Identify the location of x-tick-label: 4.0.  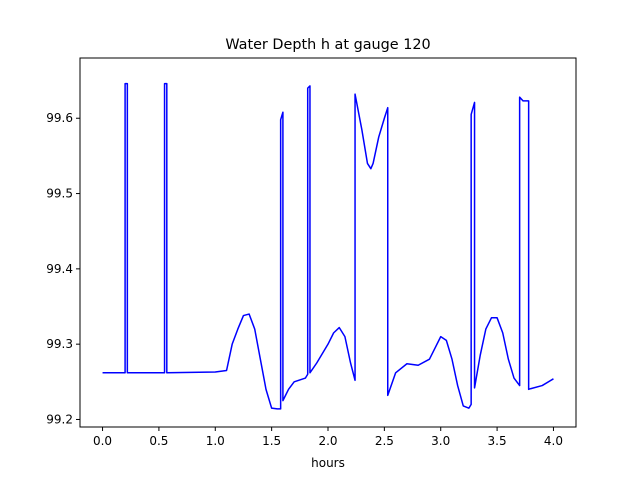
(553, 441).